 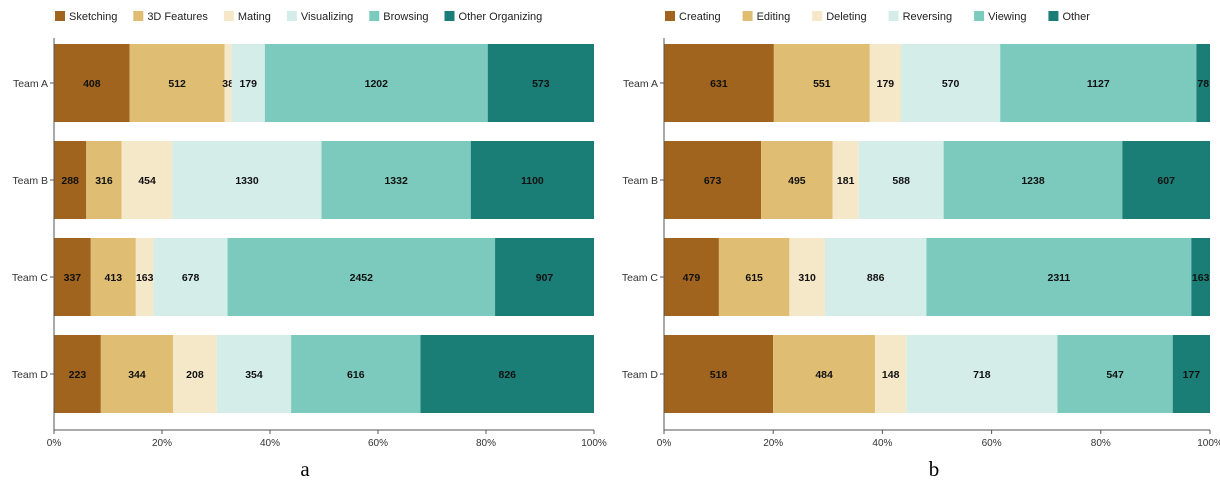 What do you see at coordinates (54, 443) in the screenshot?
I see `x-tick-label: 0%` at bounding box center [54, 443].